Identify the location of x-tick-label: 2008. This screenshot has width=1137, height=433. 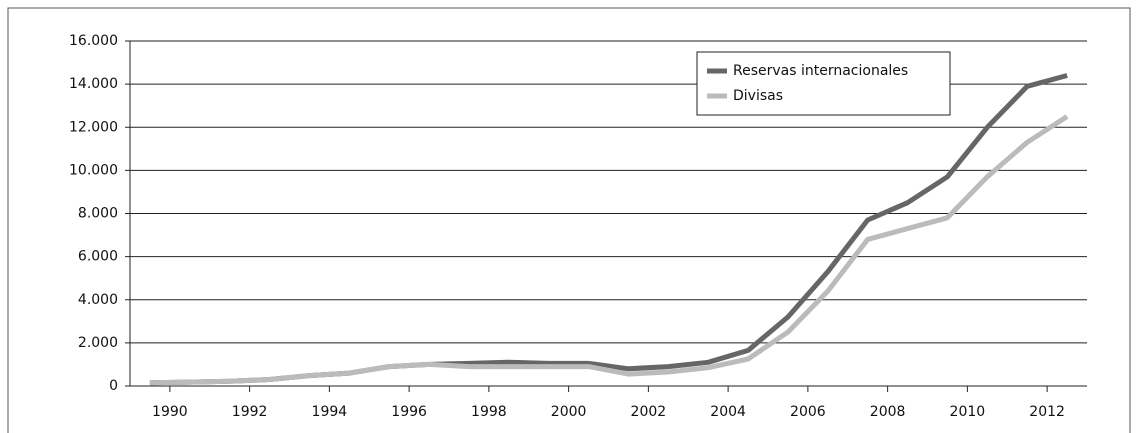
(888, 412).